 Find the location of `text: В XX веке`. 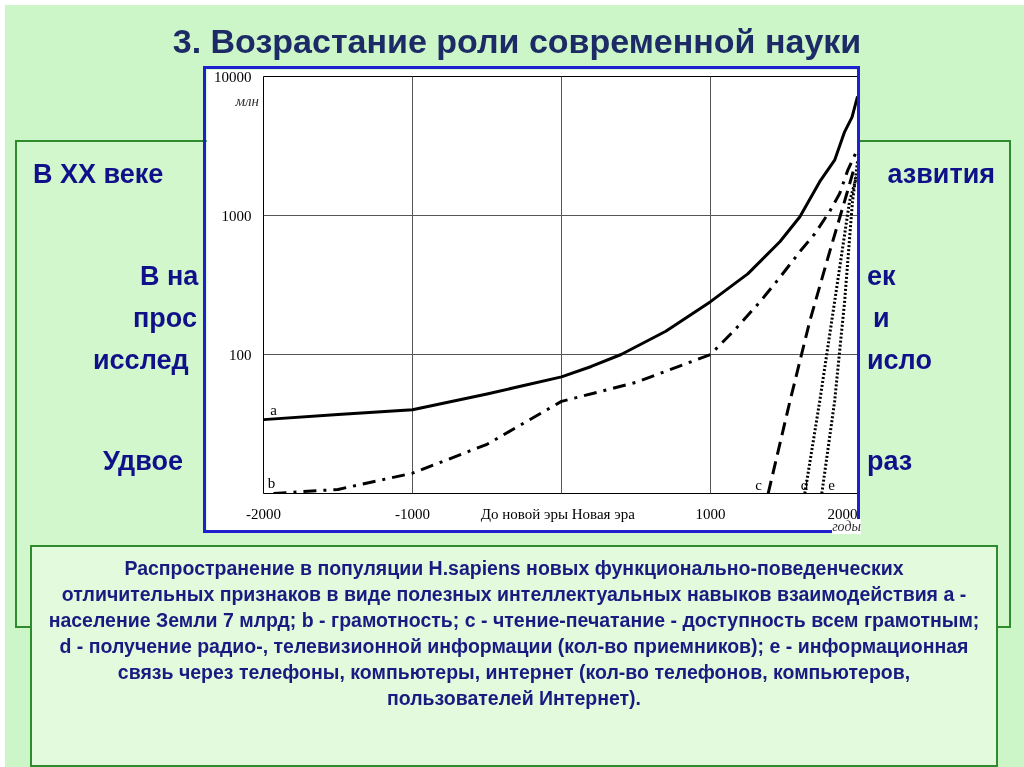

text: В XX веке is located at coordinates (98, 174).